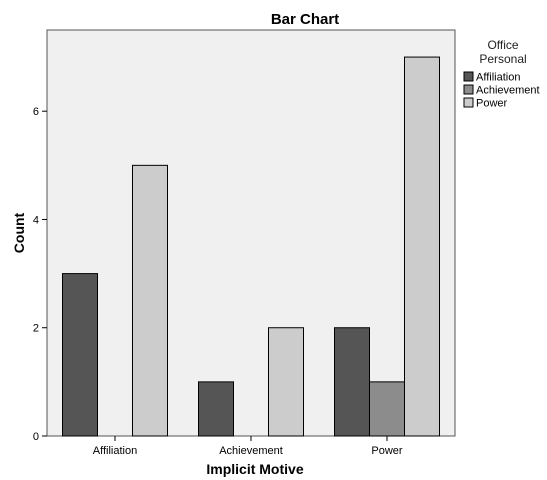  What do you see at coordinates (80, 355) in the screenshot?
I see `bar-affiliation-affiliation` at bounding box center [80, 355].